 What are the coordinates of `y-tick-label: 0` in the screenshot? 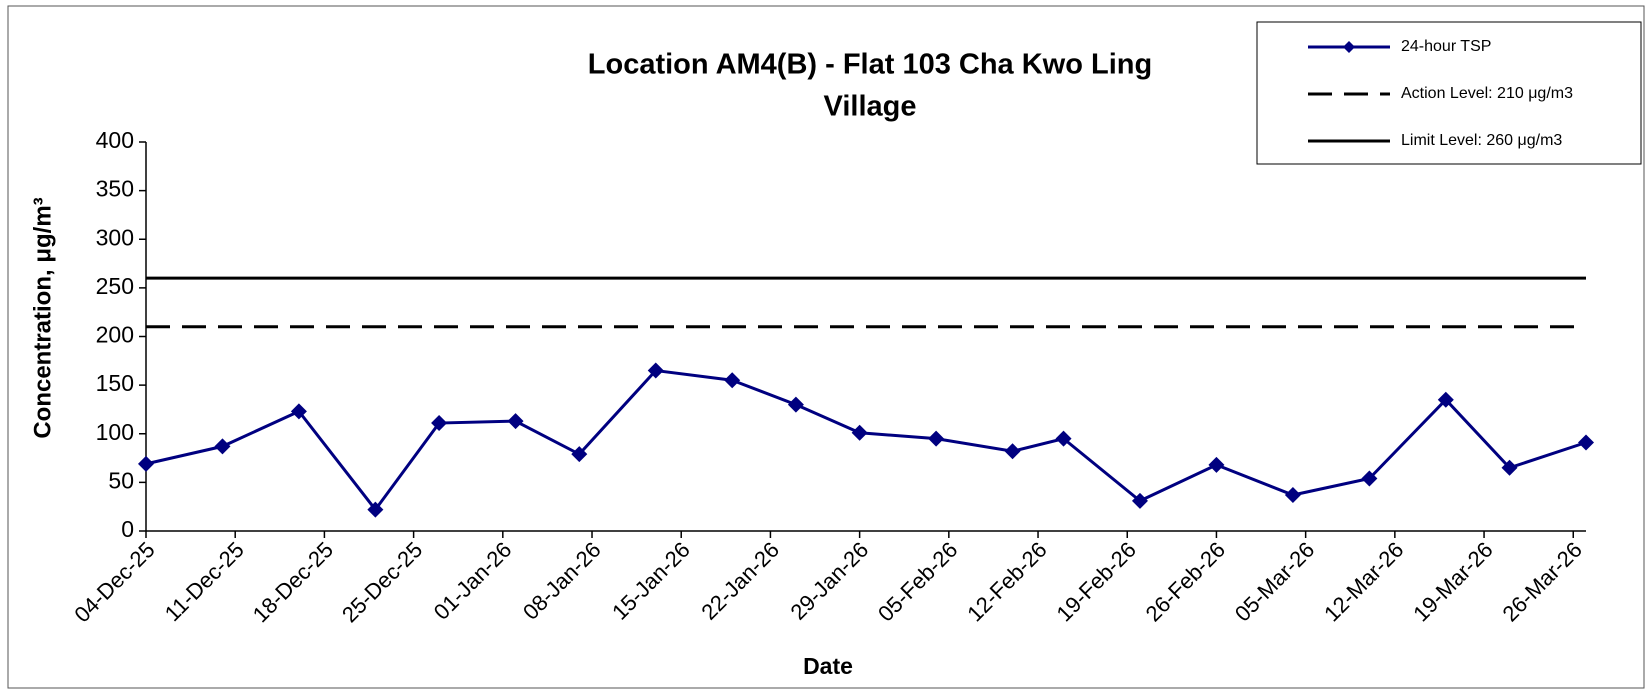 It's located at (127, 529).